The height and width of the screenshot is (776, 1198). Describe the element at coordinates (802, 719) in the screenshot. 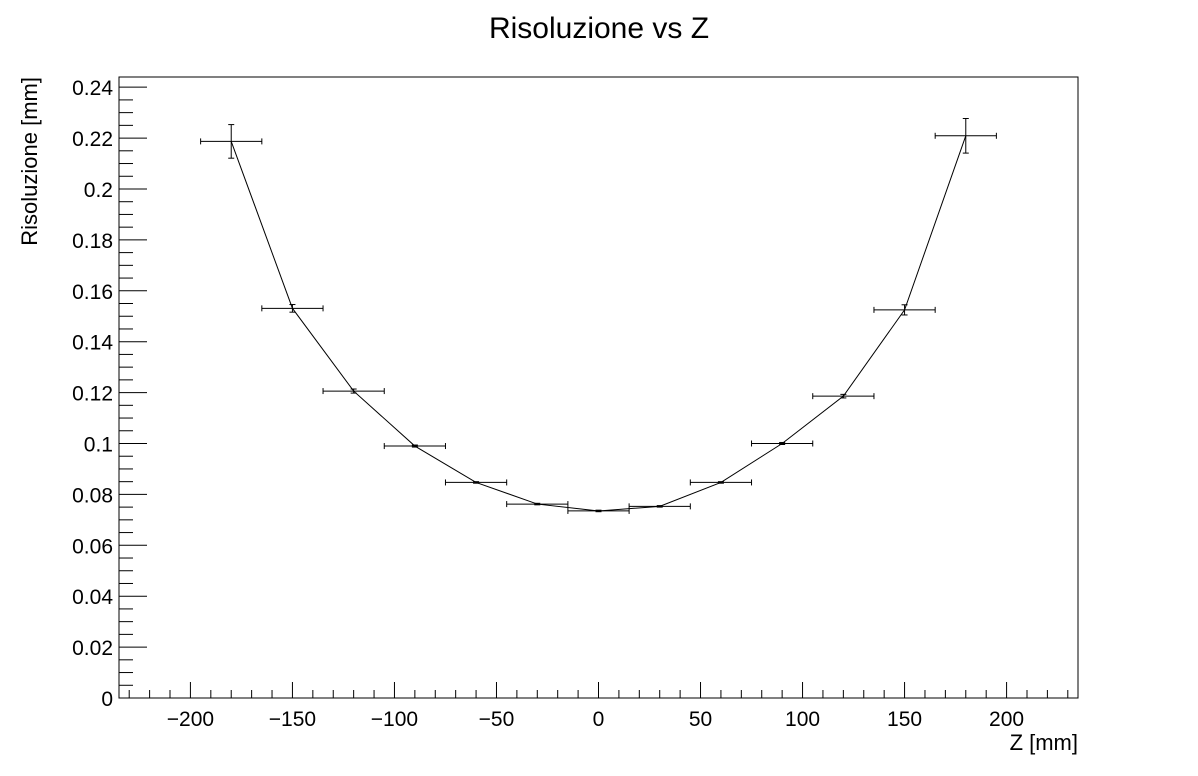

I see `x-tick-label: 100` at that location.